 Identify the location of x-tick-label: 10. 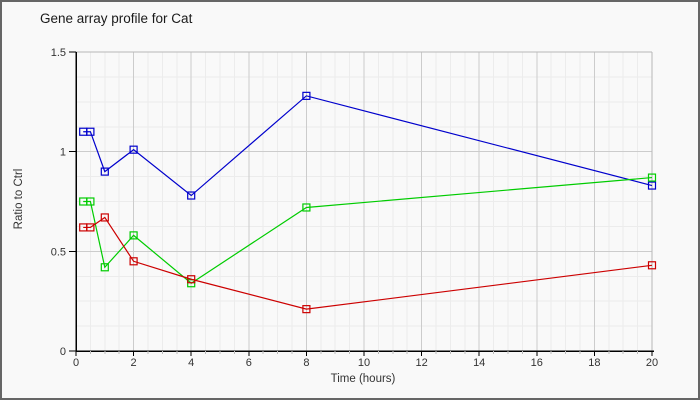
(364, 363).